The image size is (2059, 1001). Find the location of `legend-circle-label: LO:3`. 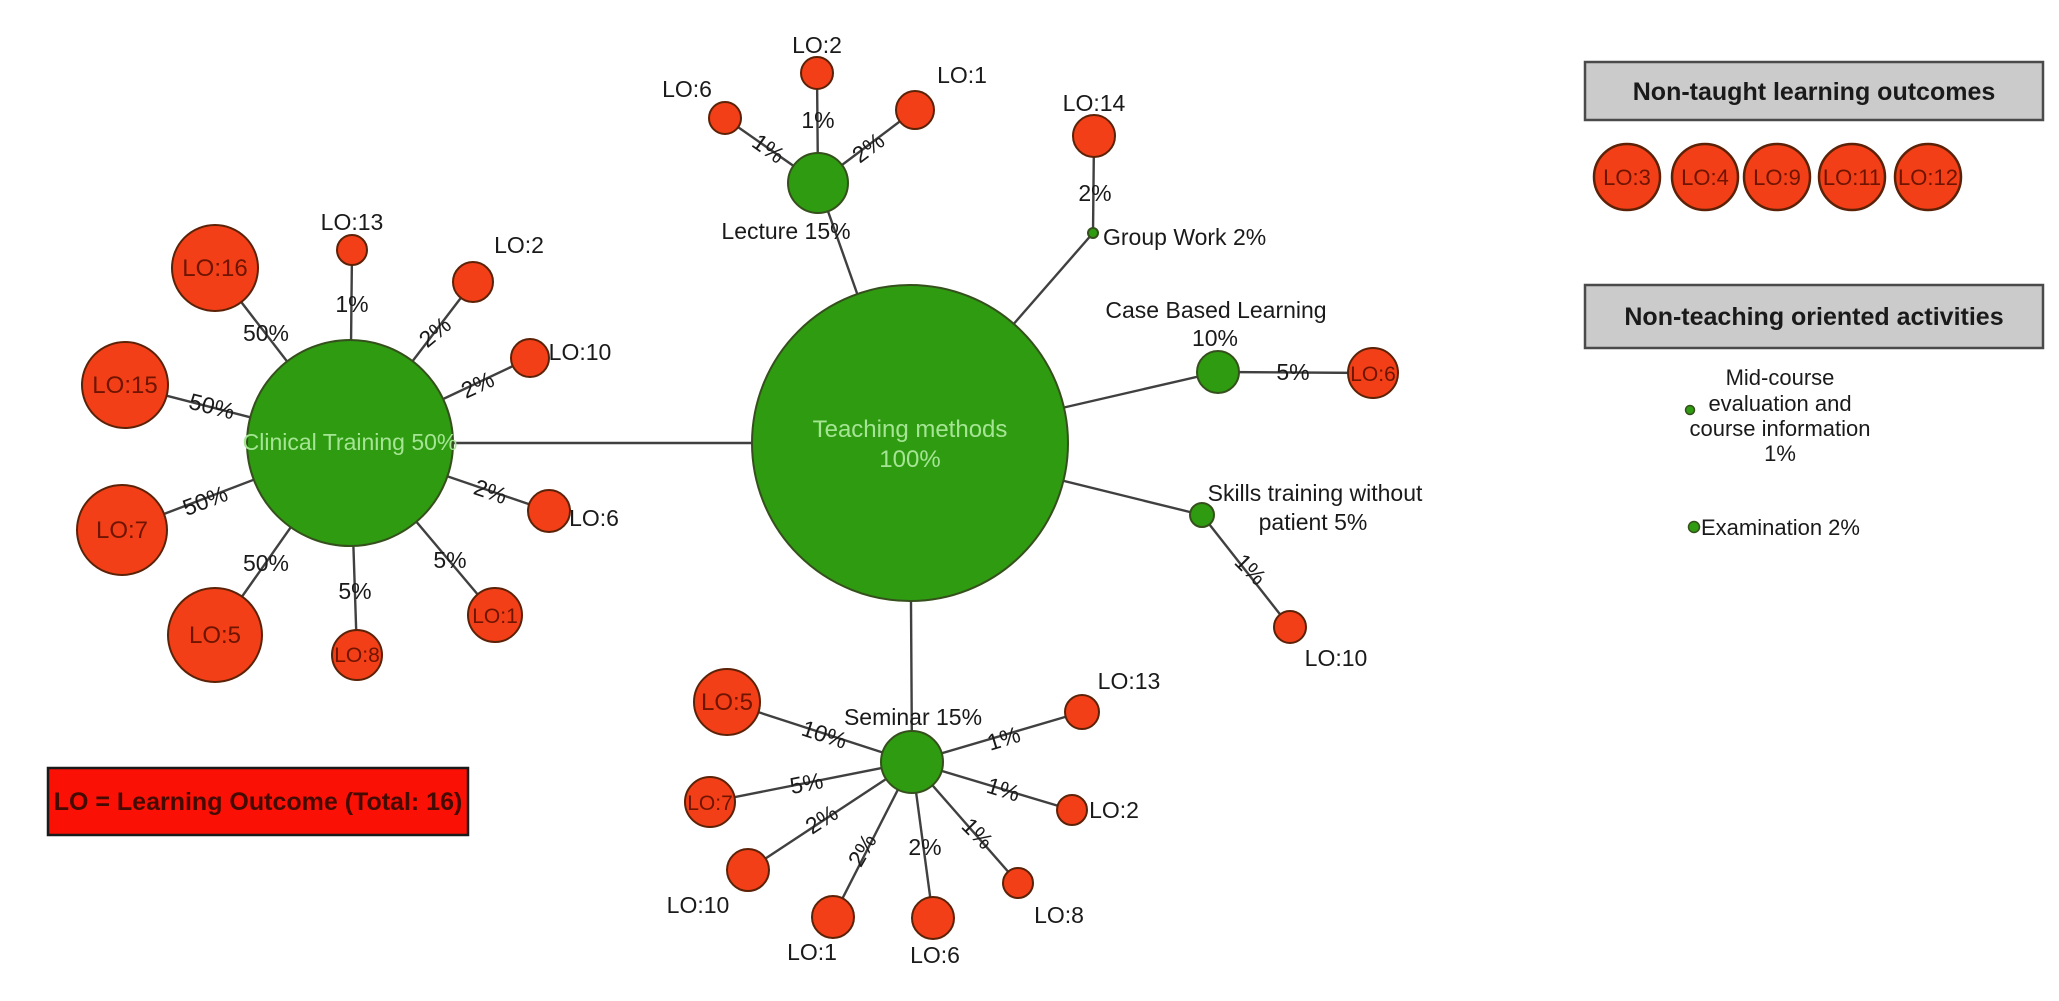

legend-circle-label: LO:3 is located at coordinates (1627, 177).